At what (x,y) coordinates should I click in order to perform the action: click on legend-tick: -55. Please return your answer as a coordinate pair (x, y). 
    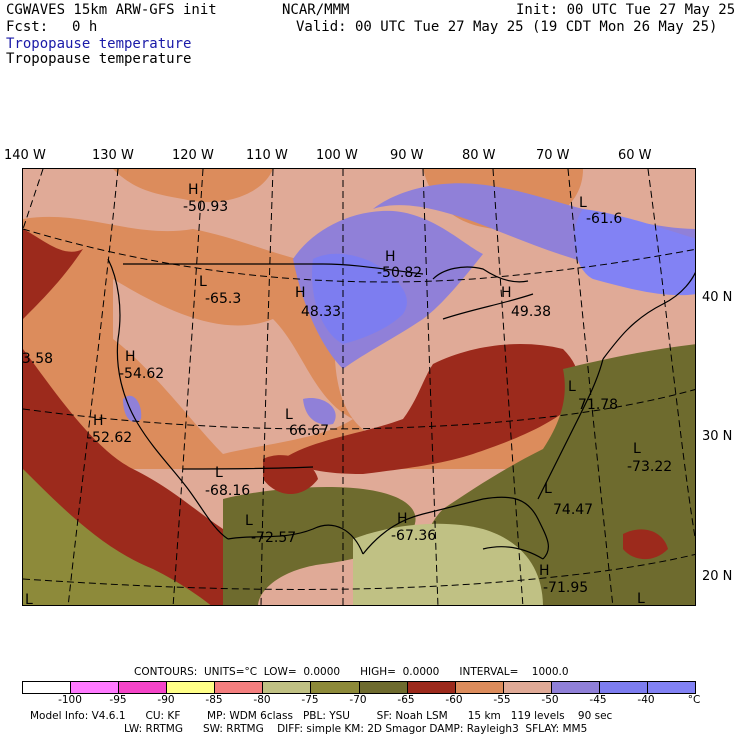
    Looking at the image, I should click on (502, 700).